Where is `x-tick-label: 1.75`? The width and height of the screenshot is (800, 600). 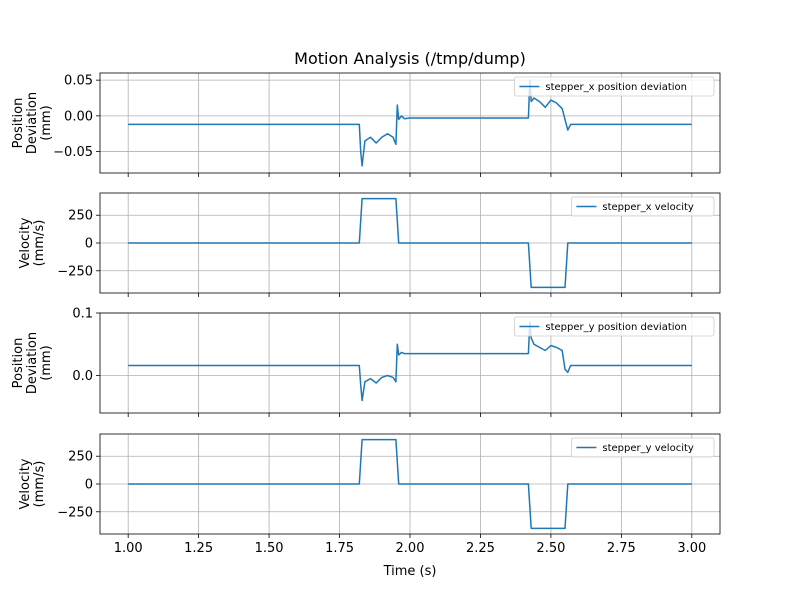
x-tick-label: 1.75 is located at coordinates (339, 548).